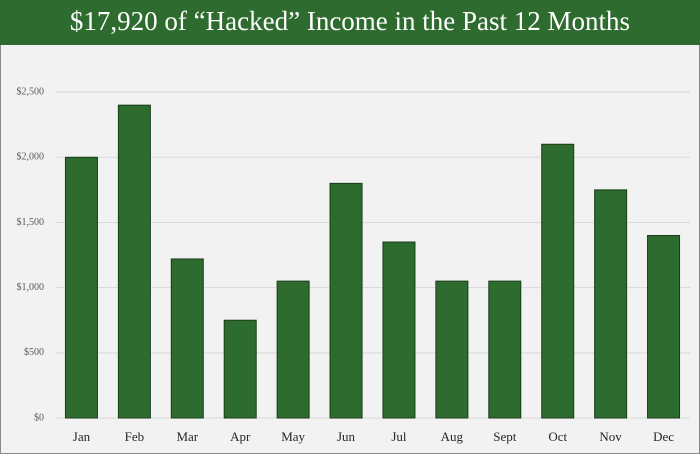 The width and height of the screenshot is (700, 454). I want to click on y-tick-label: $0, so click(39, 417).